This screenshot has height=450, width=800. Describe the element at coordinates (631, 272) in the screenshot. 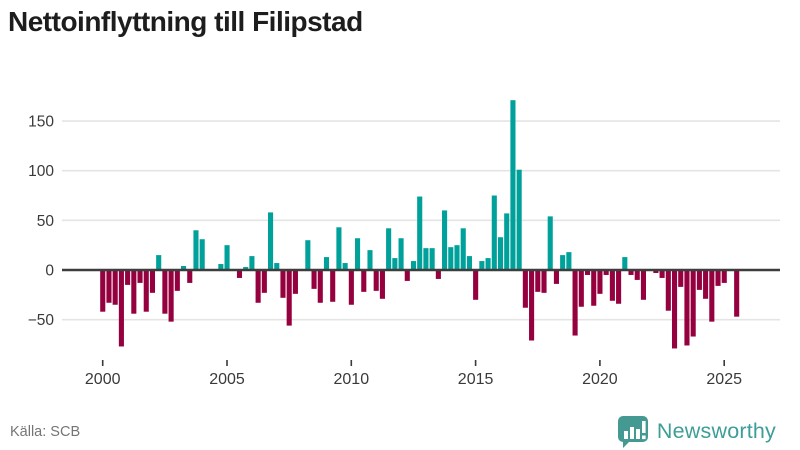

I see `bar-2021-q2` at that location.